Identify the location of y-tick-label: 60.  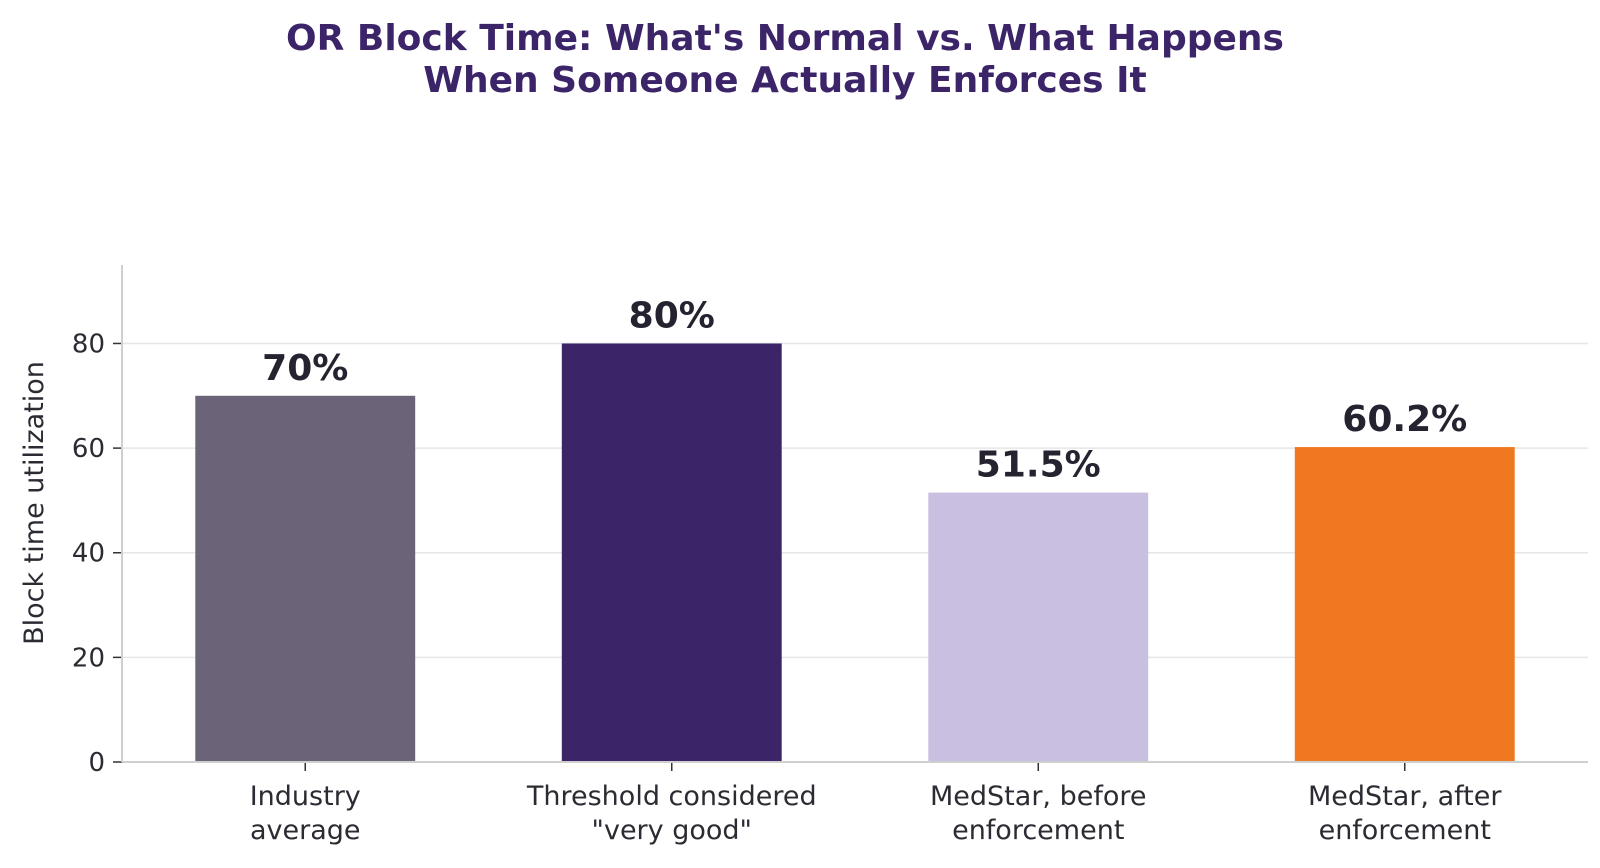
(88, 449).